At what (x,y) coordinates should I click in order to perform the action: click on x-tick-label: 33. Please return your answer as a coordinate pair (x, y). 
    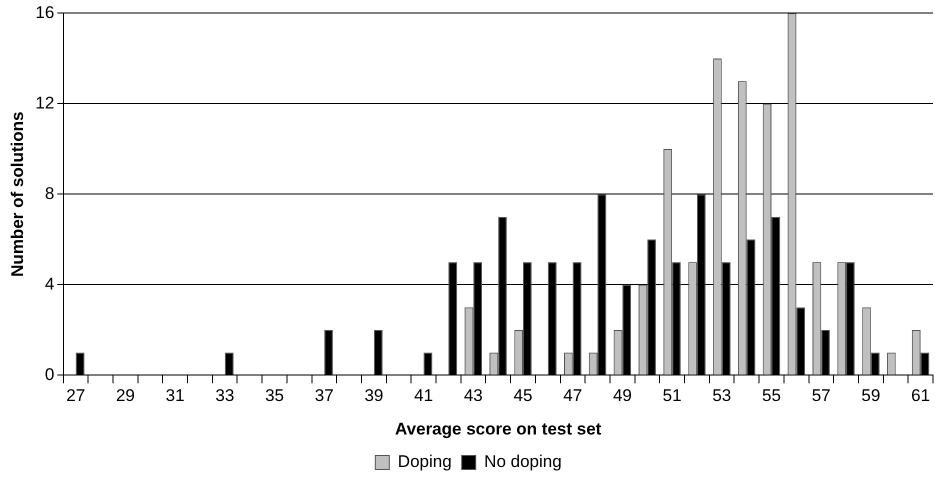
    Looking at the image, I should click on (224, 396).